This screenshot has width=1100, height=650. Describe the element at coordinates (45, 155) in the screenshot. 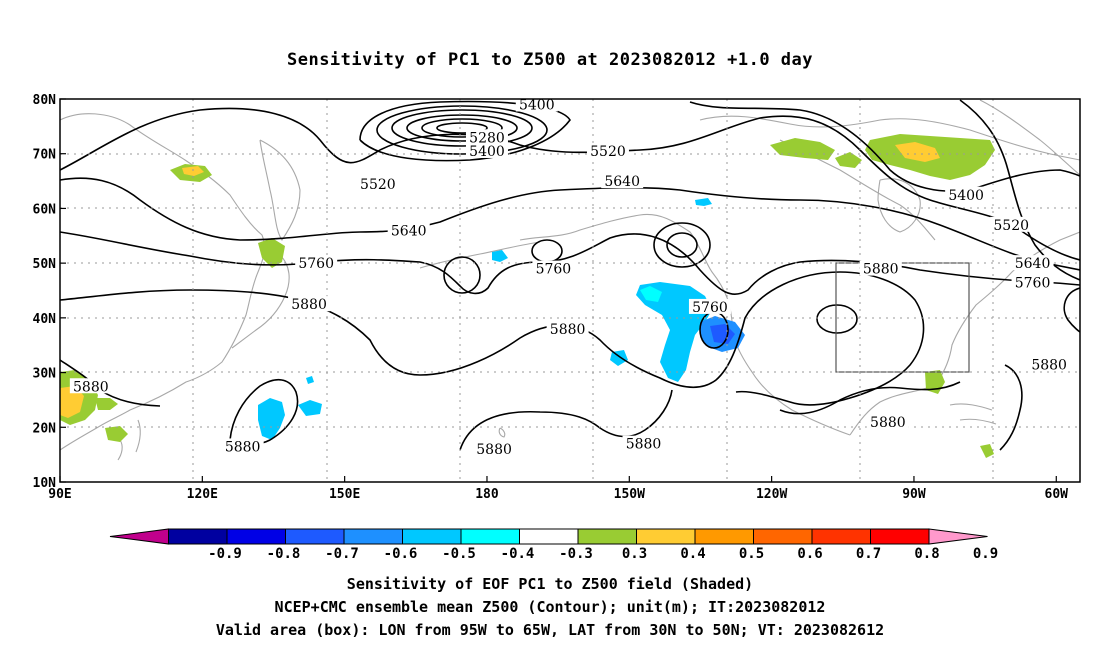

I see `y-tick-label: 70N` at that location.